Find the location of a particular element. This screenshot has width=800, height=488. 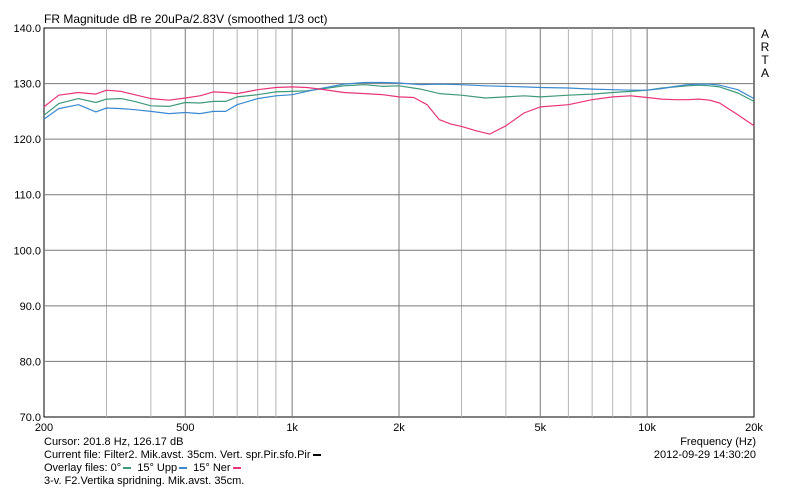

x-tick-label: 1k is located at coordinates (292, 428).